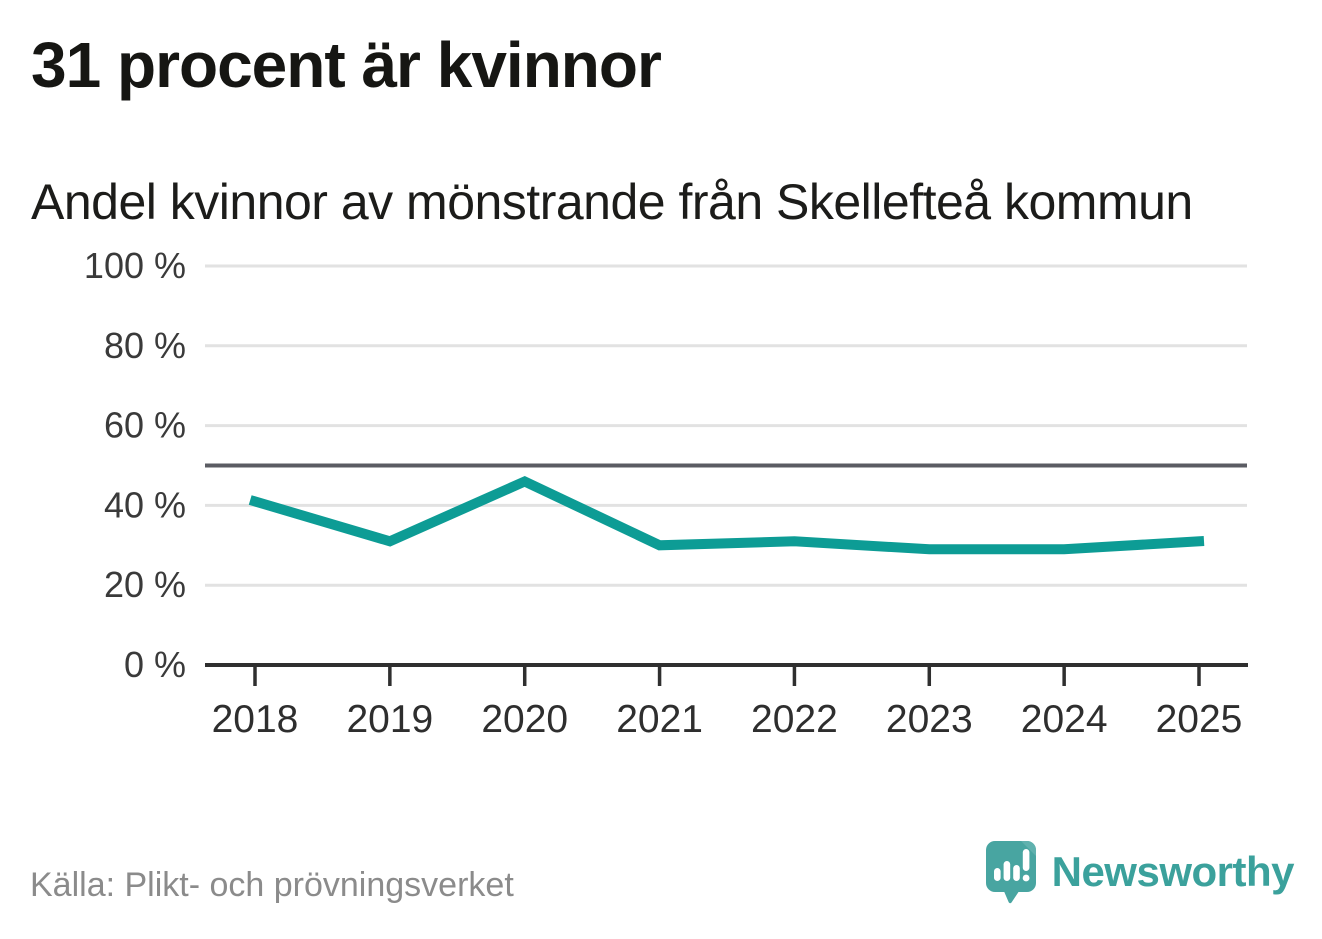  Describe the element at coordinates (145, 584) in the screenshot. I see `y-tick-label-20: 20 %` at that location.